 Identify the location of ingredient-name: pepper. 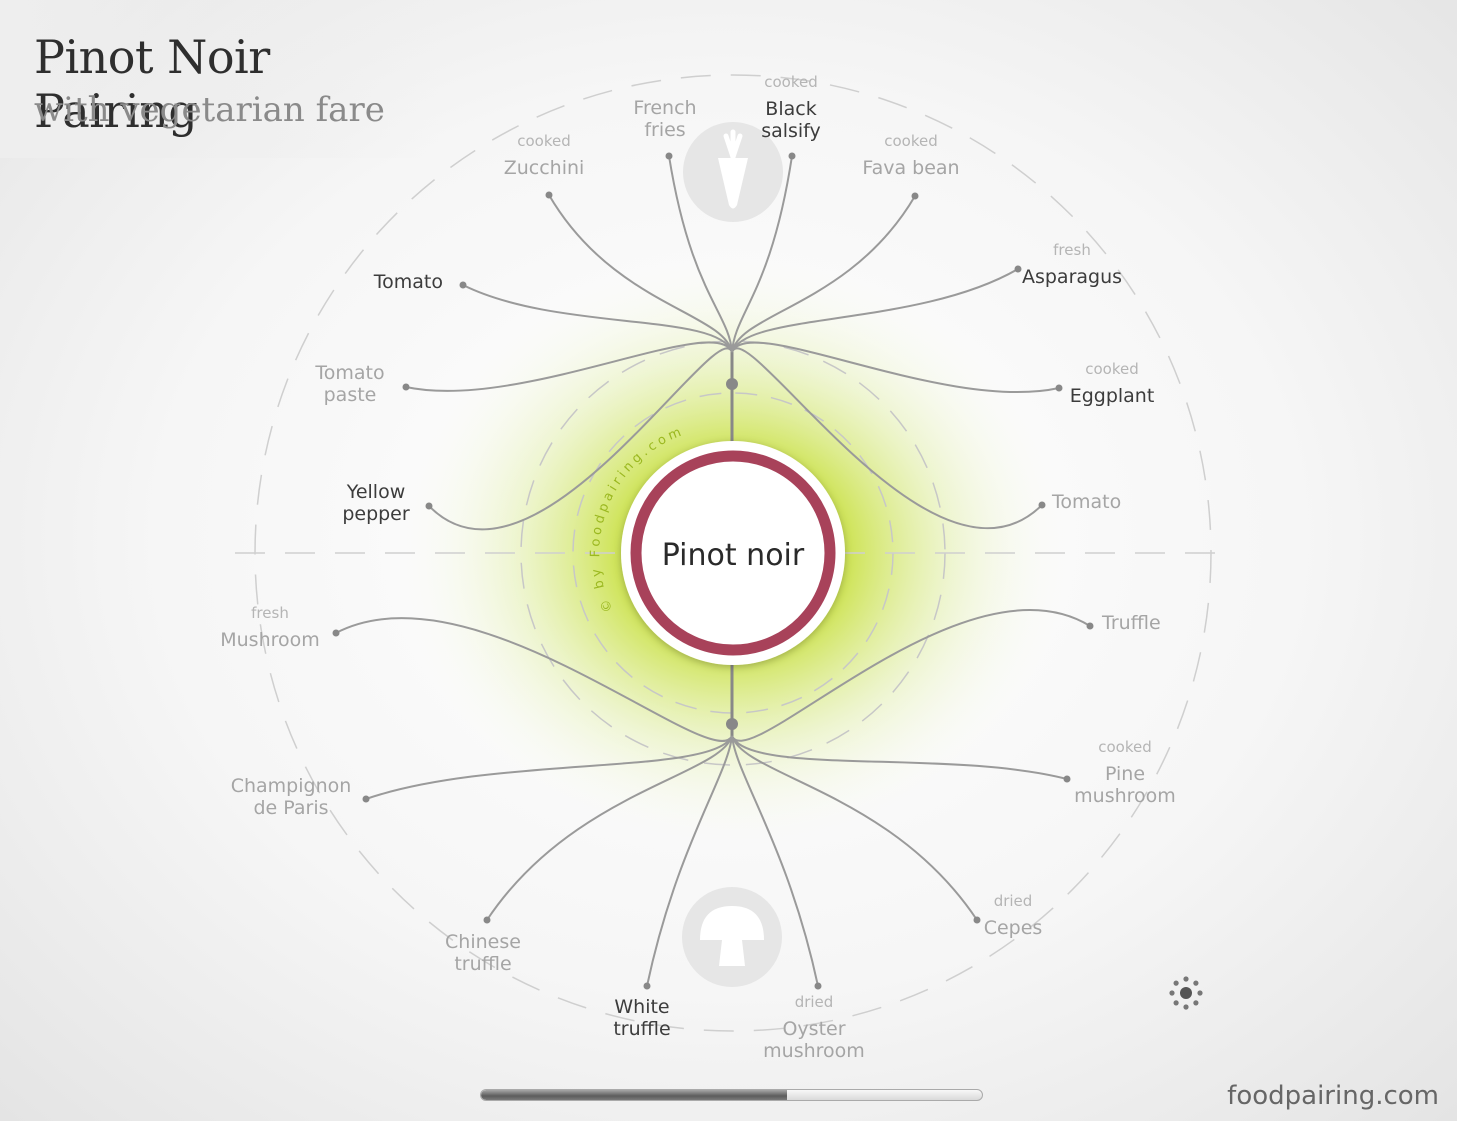
(376, 514).